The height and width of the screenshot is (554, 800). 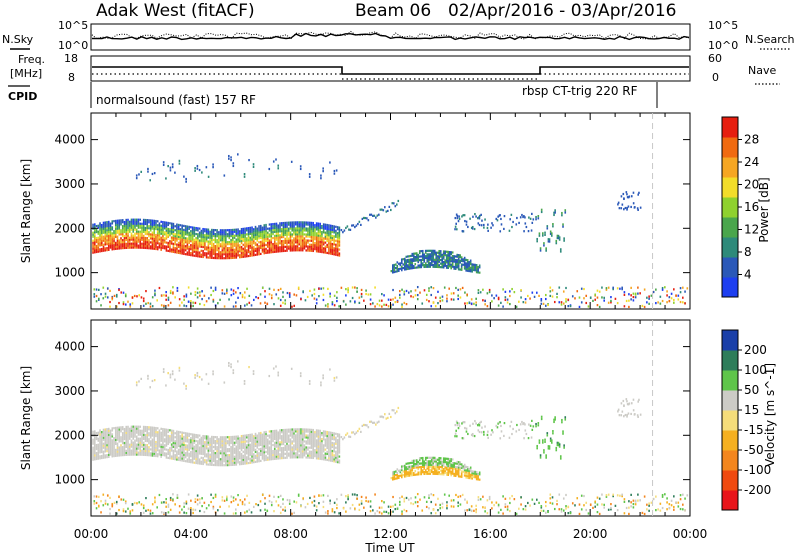 I want to click on power-cell-2076, so click(x=418, y=256).